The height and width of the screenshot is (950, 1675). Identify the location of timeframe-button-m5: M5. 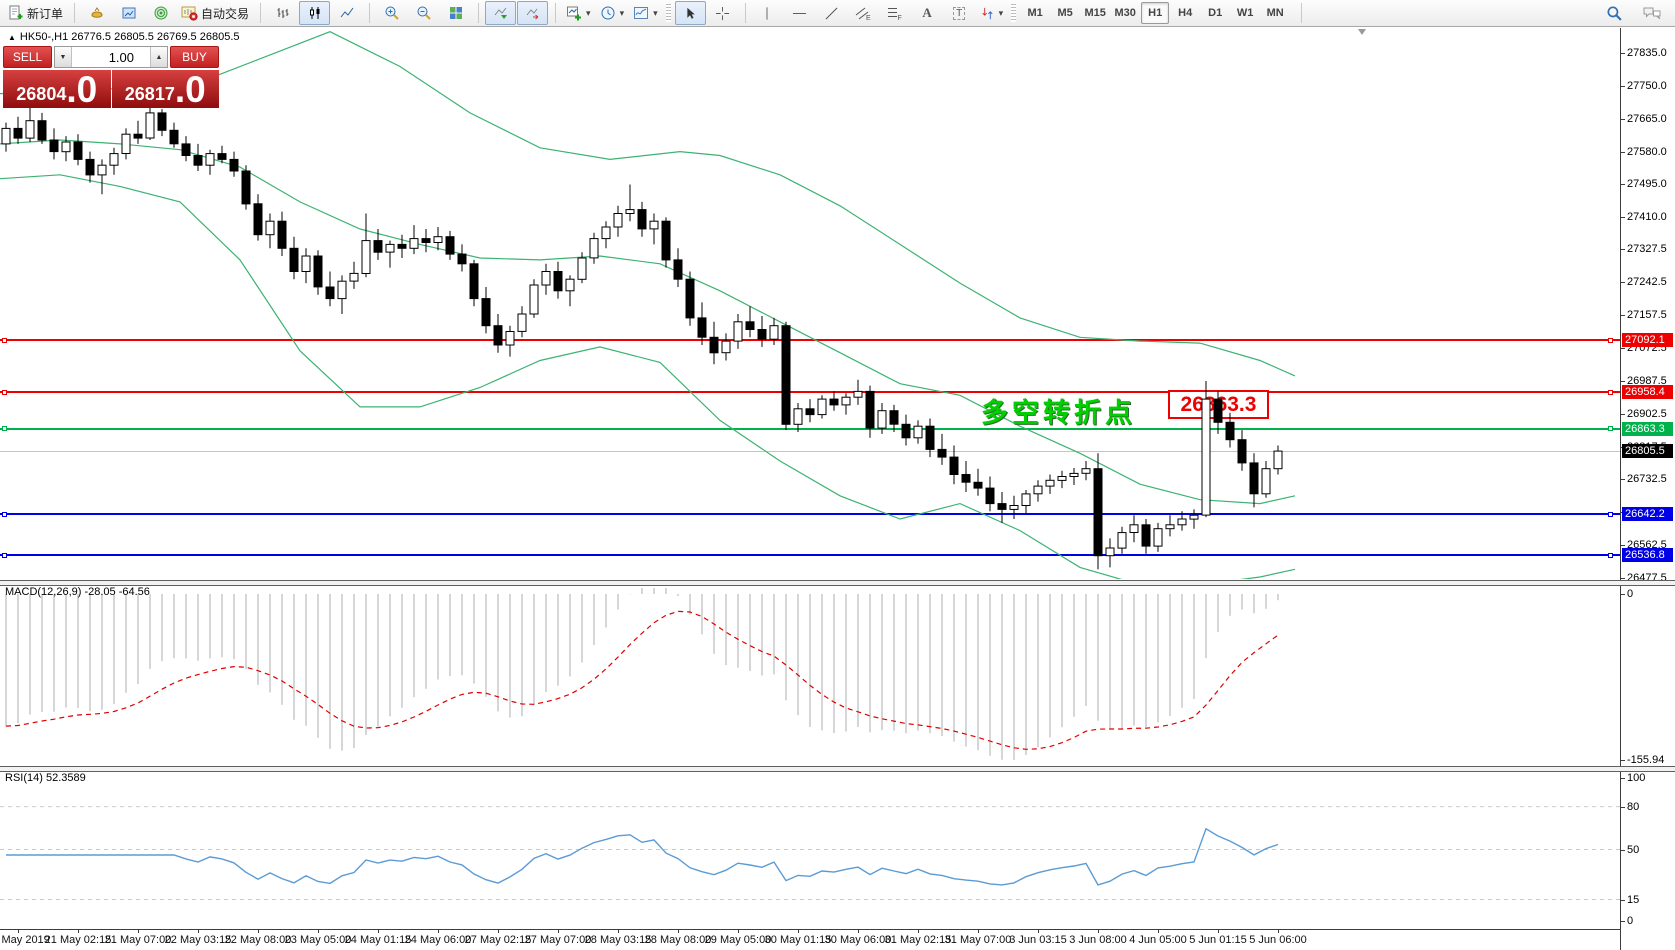
(1065, 13).